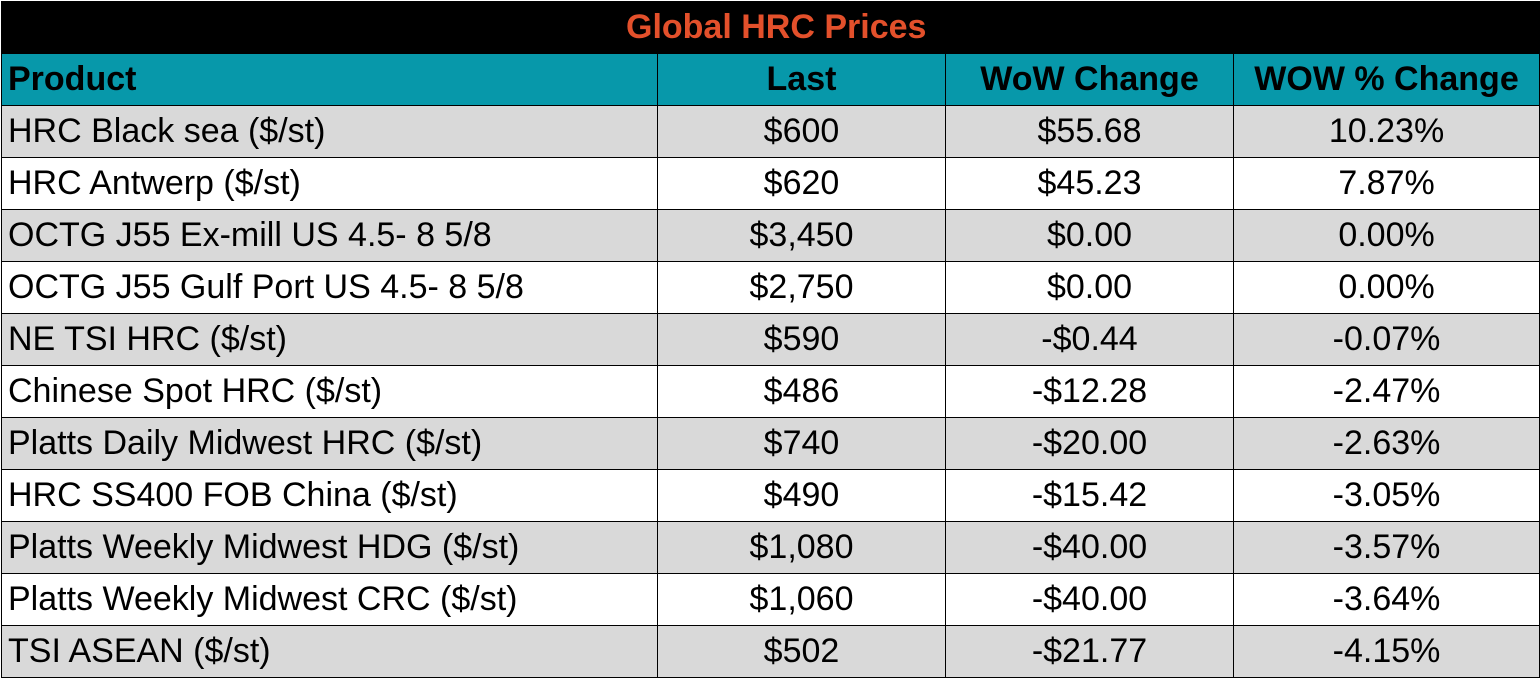  I want to click on cell-wow-pct-change: -2.47%, so click(1386, 391).